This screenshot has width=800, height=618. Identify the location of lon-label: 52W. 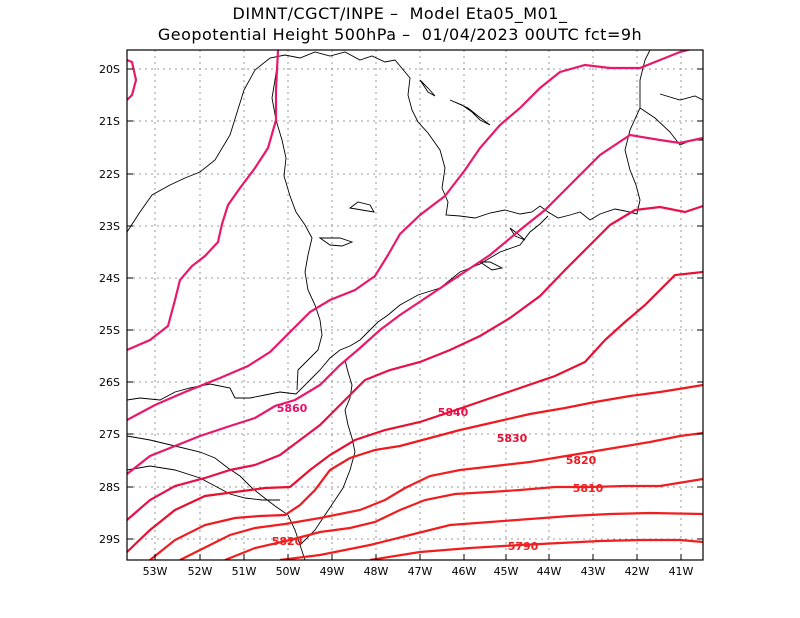
(200, 571).